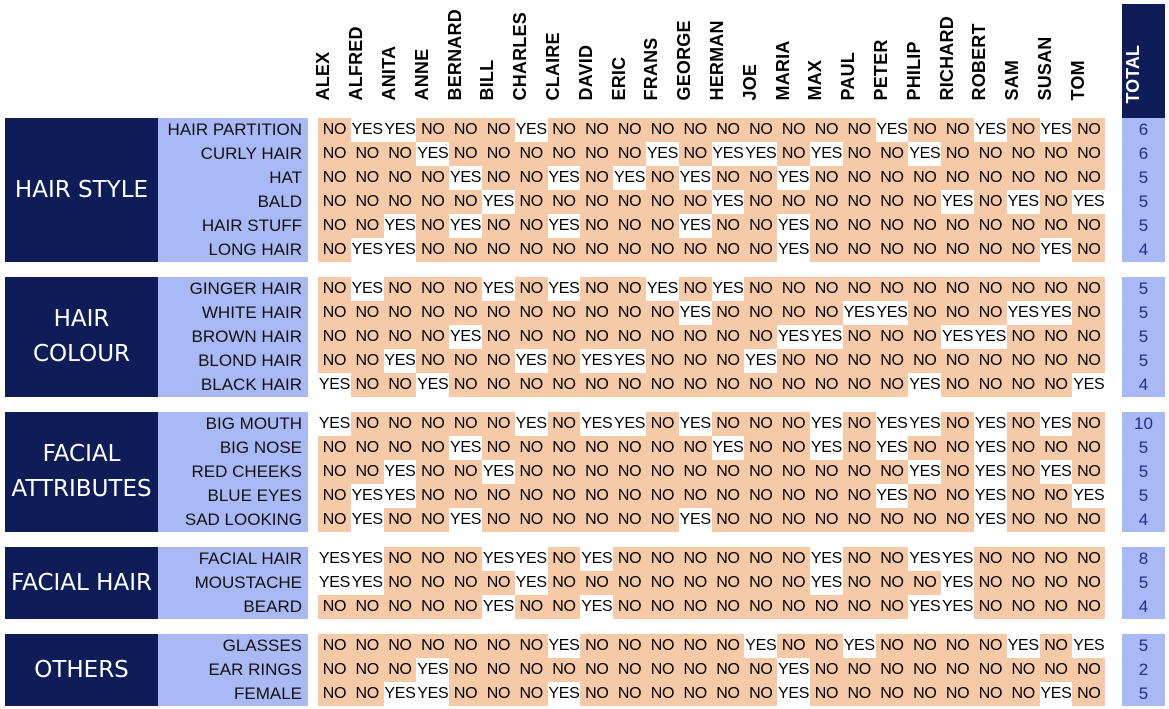 The image size is (1169, 709). I want to click on total-value: 6, so click(1143, 153).